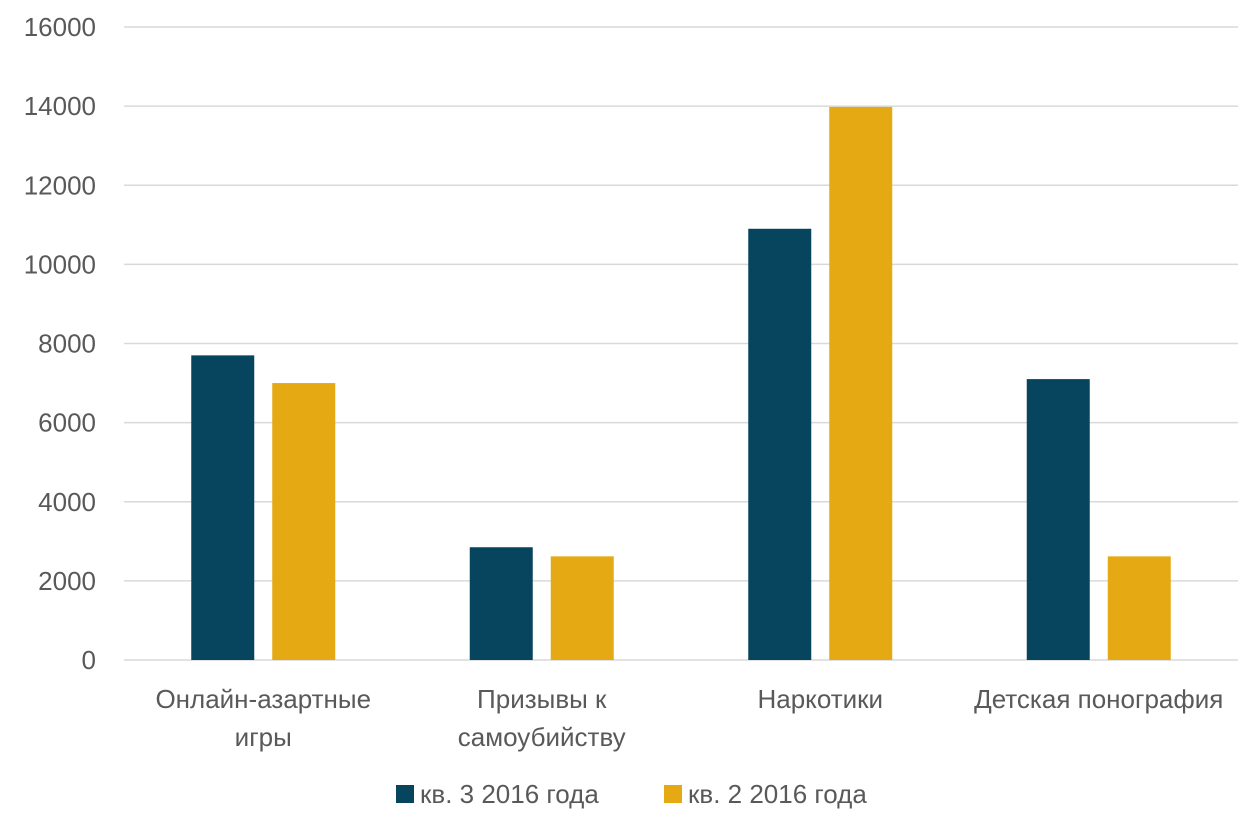 Image resolution: width=1250 pixels, height=823 pixels. What do you see at coordinates (67, 344) in the screenshot?
I see `y-tick-label: 8000` at bounding box center [67, 344].